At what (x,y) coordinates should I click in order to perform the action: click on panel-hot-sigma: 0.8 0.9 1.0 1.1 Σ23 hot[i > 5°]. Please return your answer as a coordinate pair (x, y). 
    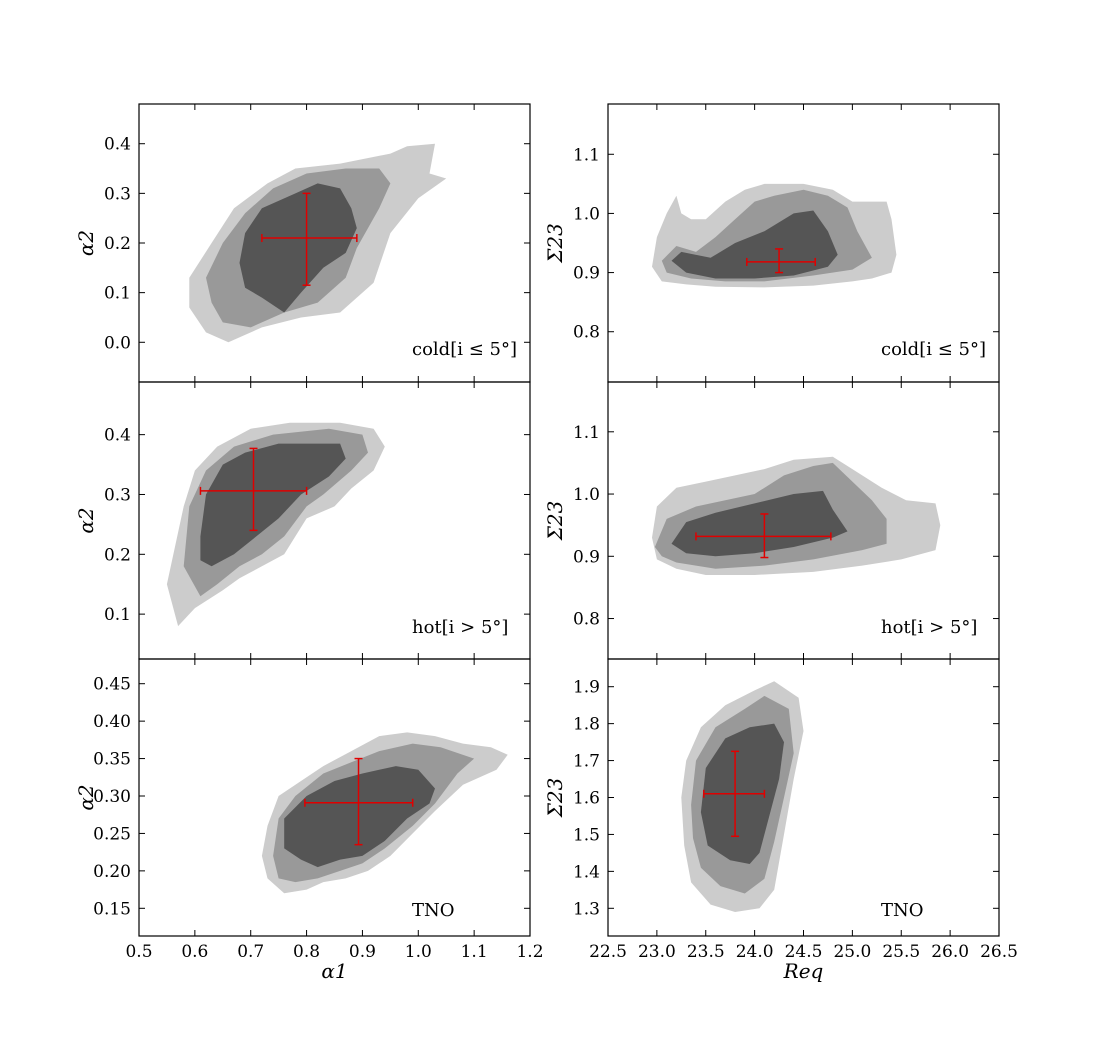
    Looking at the image, I should click on (771, 520).